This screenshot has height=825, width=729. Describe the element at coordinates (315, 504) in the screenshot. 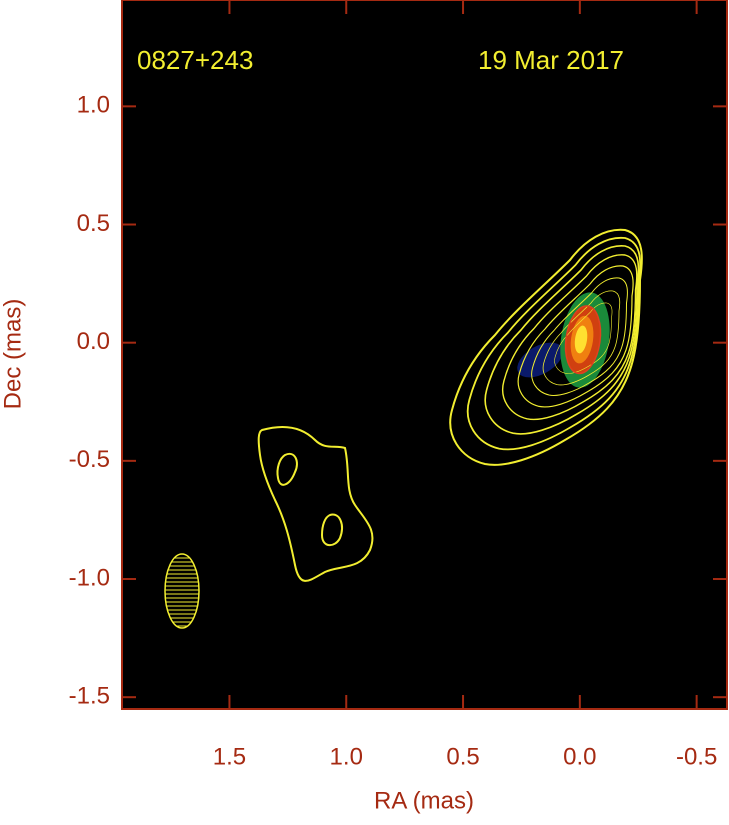

I see `extended-contours` at that location.